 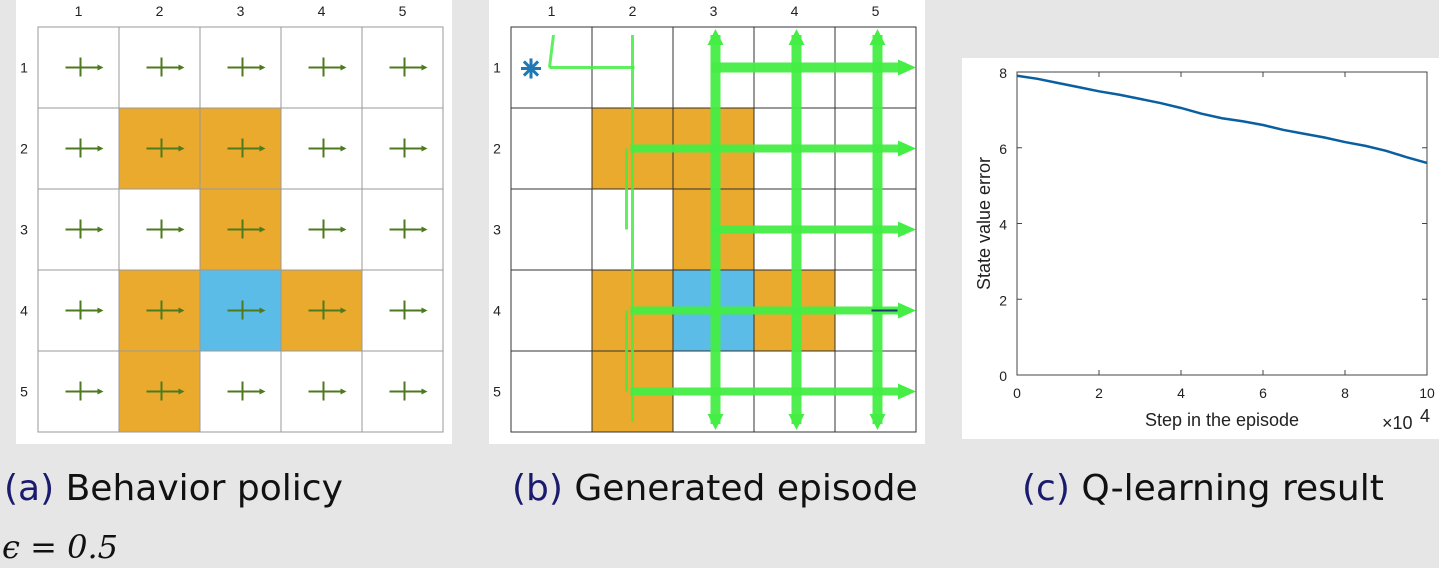 What do you see at coordinates (1003, 376) in the screenshot?
I see `y-tick-label: 0` at bounding box center [1003, 376].